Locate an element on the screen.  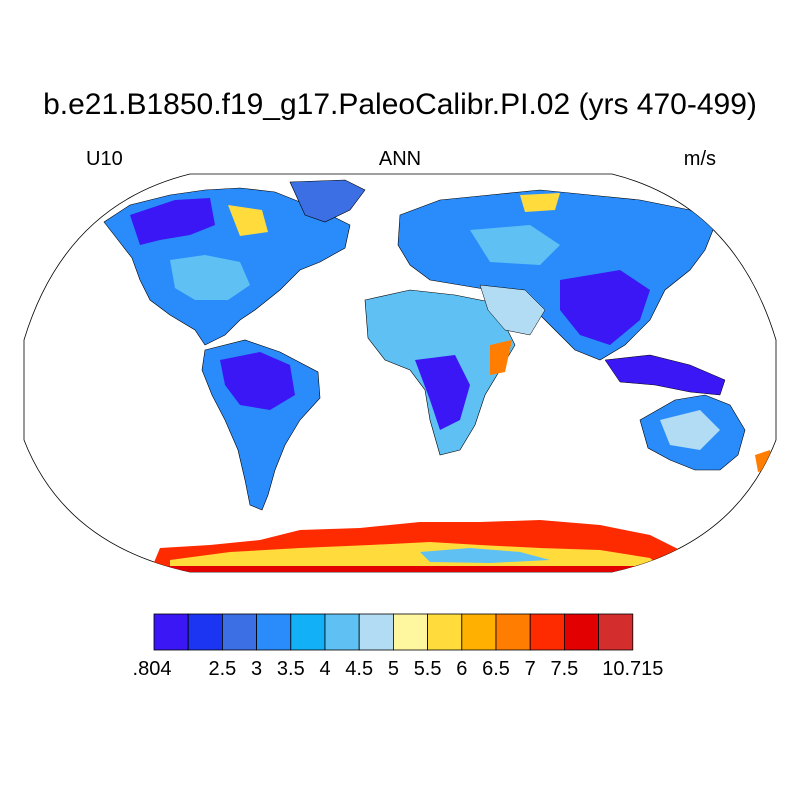
south-america-strong-region is located at coordinates (257, 381).